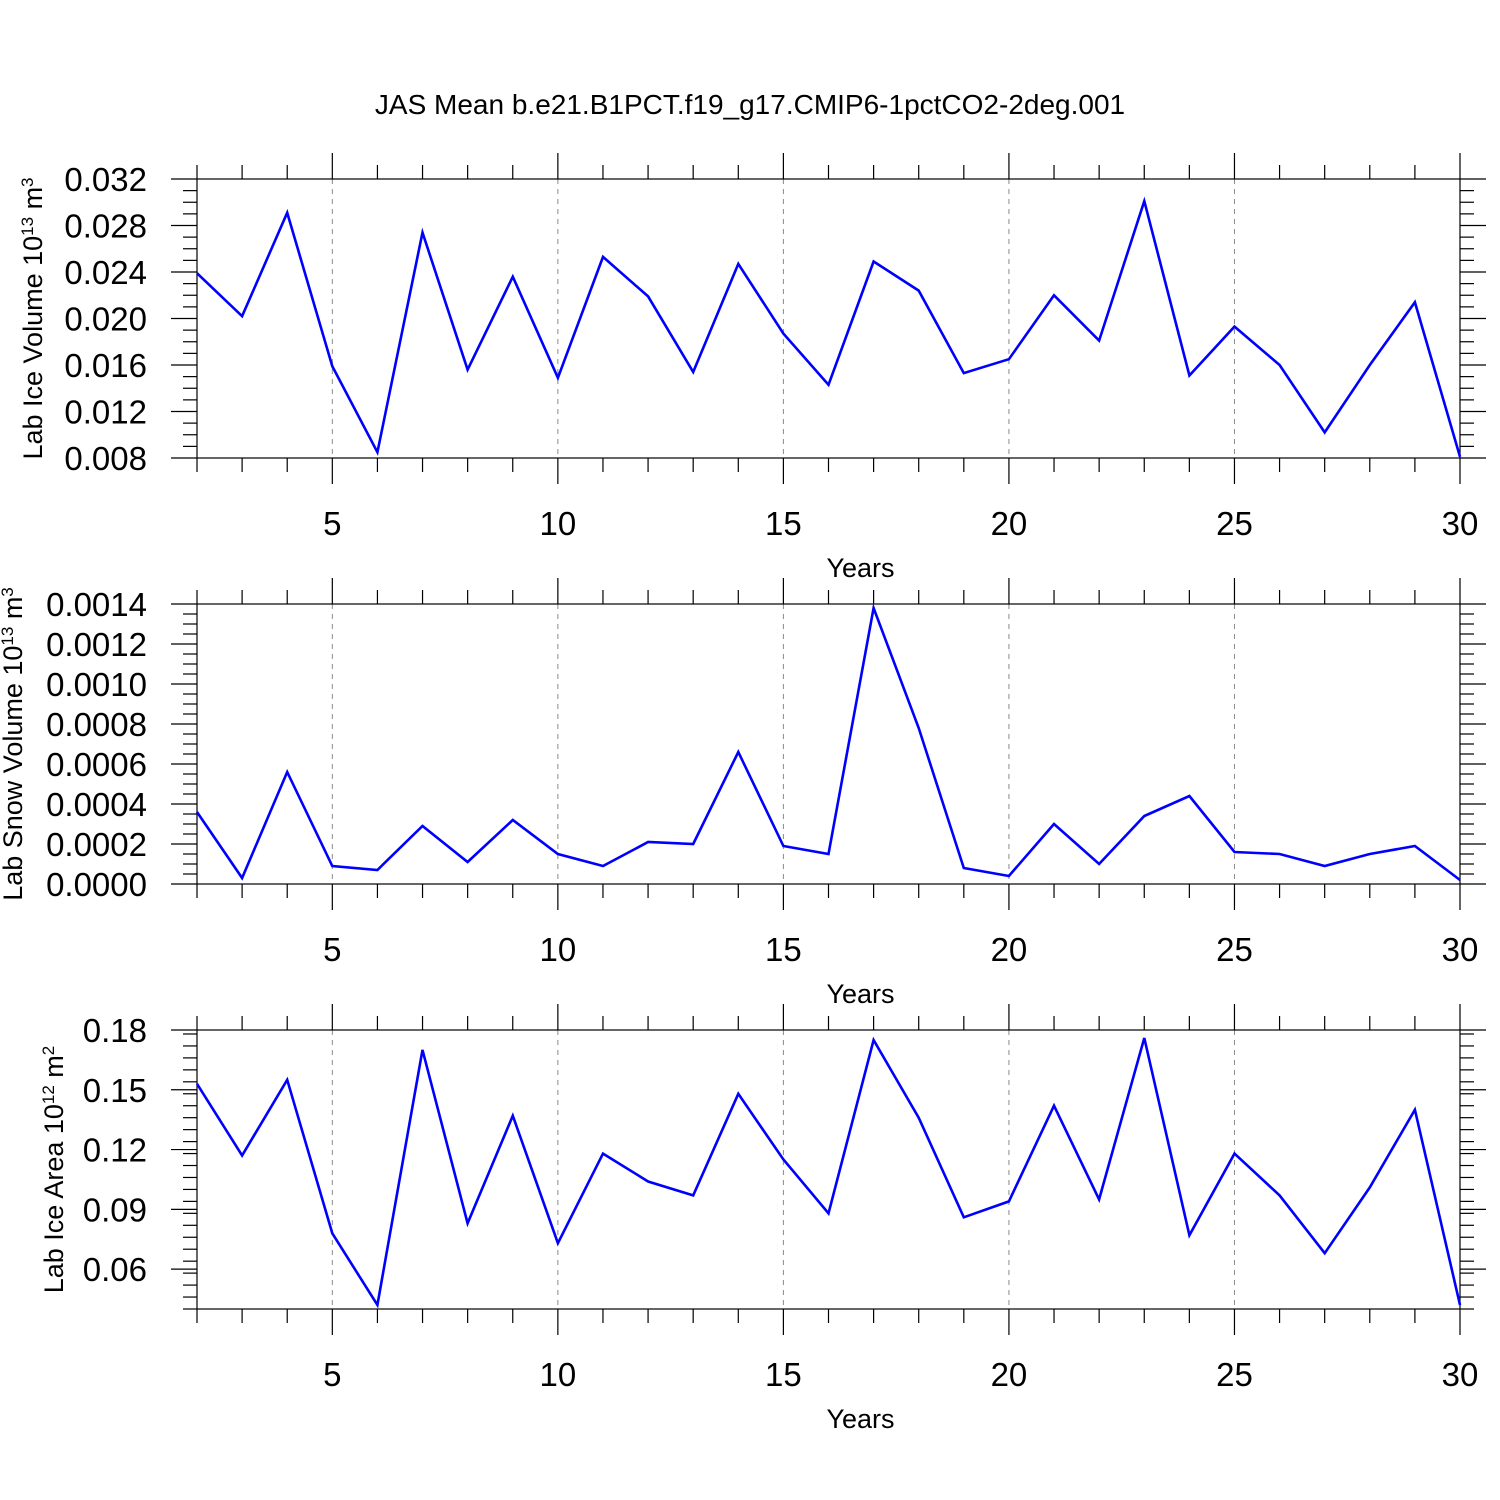 This screenshot has width=1500, height=1500. Describe the element at coordinates (96, 644) in the screenshot. I see `y-tick-label: 0.0012` at that location.